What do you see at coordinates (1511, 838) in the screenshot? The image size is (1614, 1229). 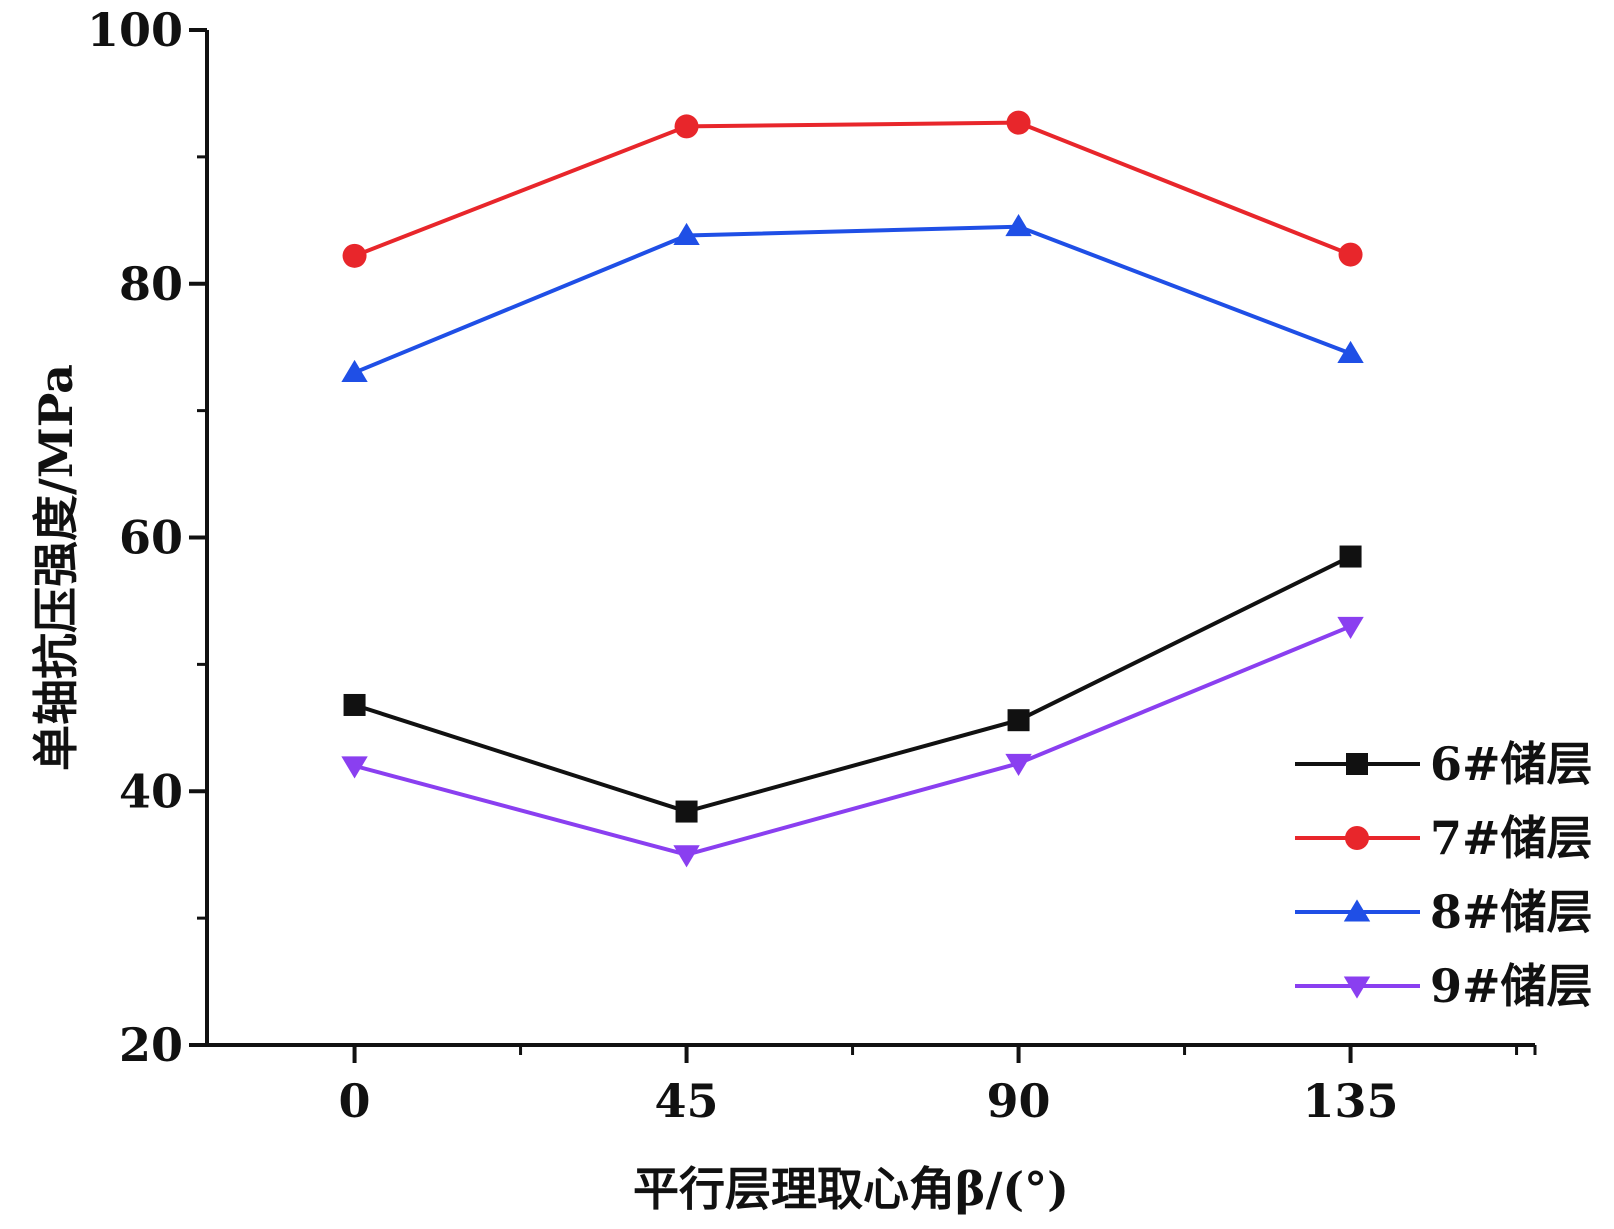 I see `legend-label: 7#储层` at bounding box center [1511, 838].